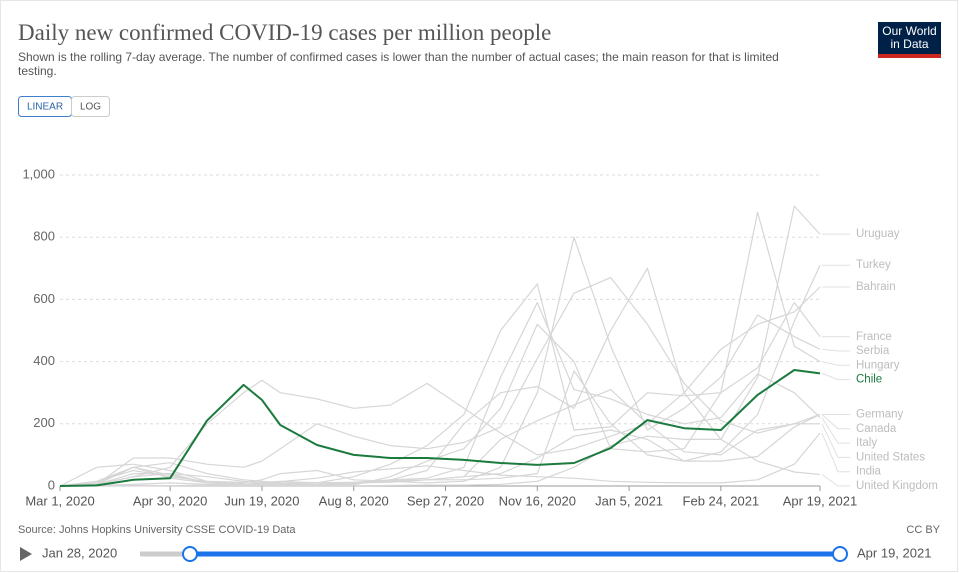  What do you see at coordinates (38, 173) in the screenshot?
I see `y-tick-label: 1,000` at bounding box center [38, 173].